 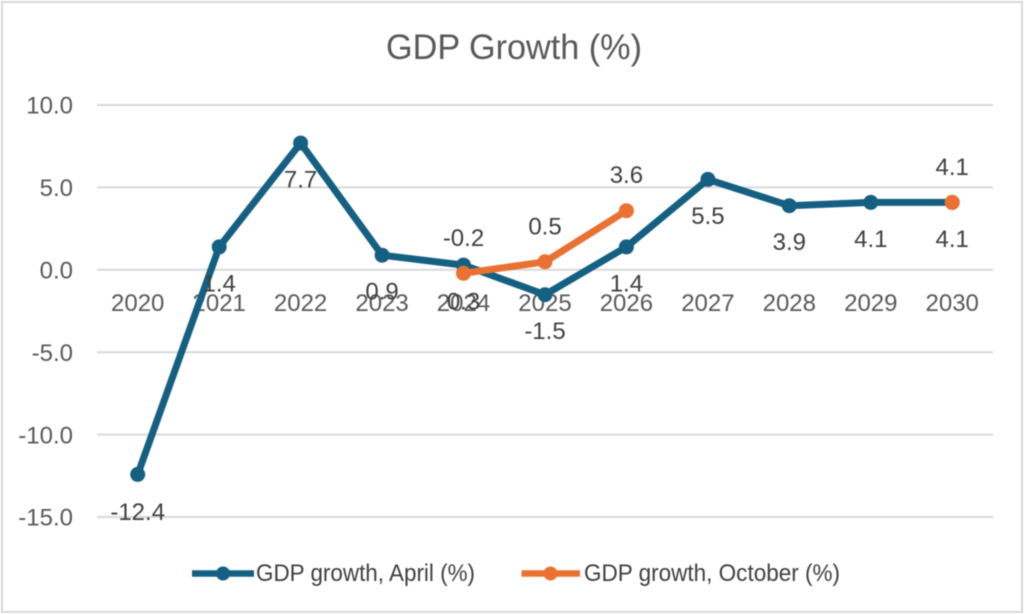 What do you see at coordinates (56, 271) in the screenshot?
I see `svg-text: 0.0` at bounding box center [56, 271].